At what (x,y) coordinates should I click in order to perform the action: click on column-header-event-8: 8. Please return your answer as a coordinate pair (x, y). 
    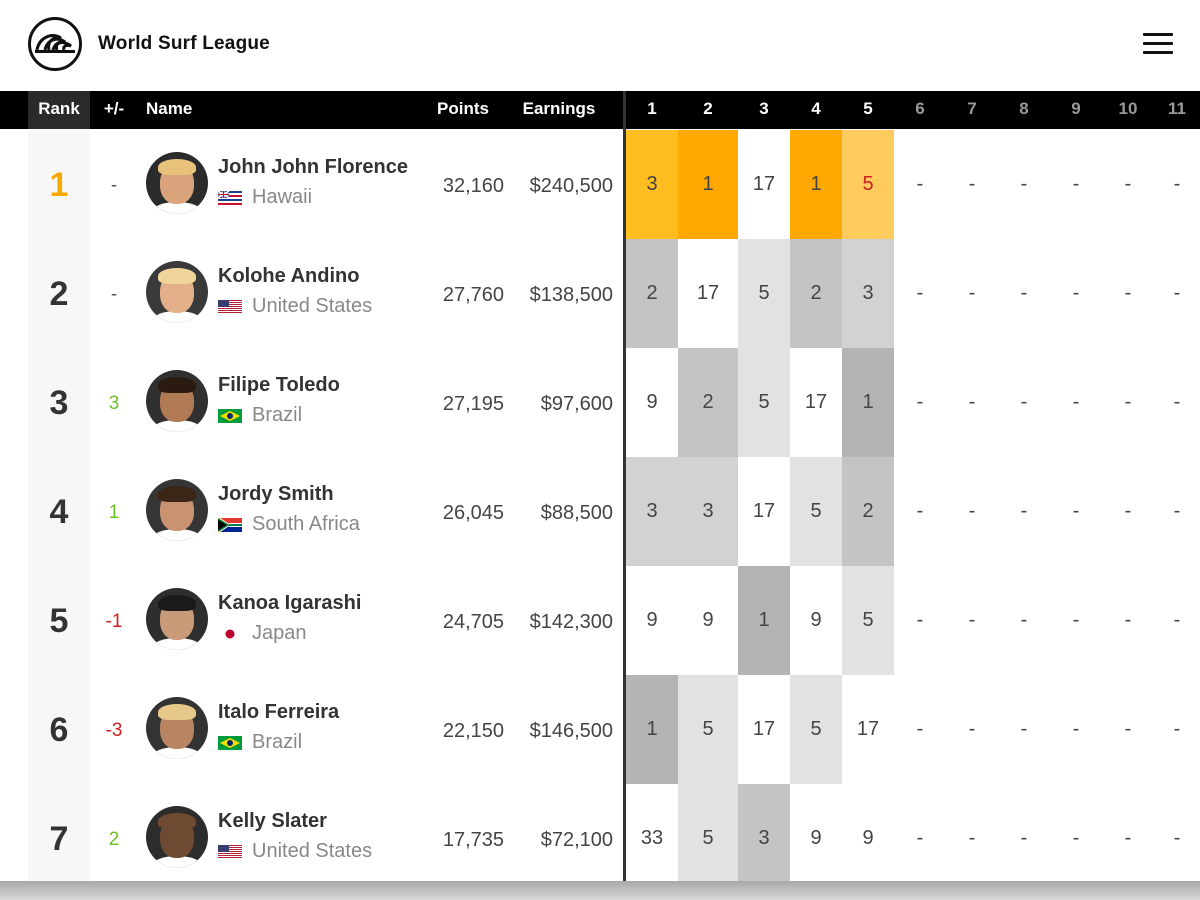
    Looking at the image, I should click on (1024, 108).